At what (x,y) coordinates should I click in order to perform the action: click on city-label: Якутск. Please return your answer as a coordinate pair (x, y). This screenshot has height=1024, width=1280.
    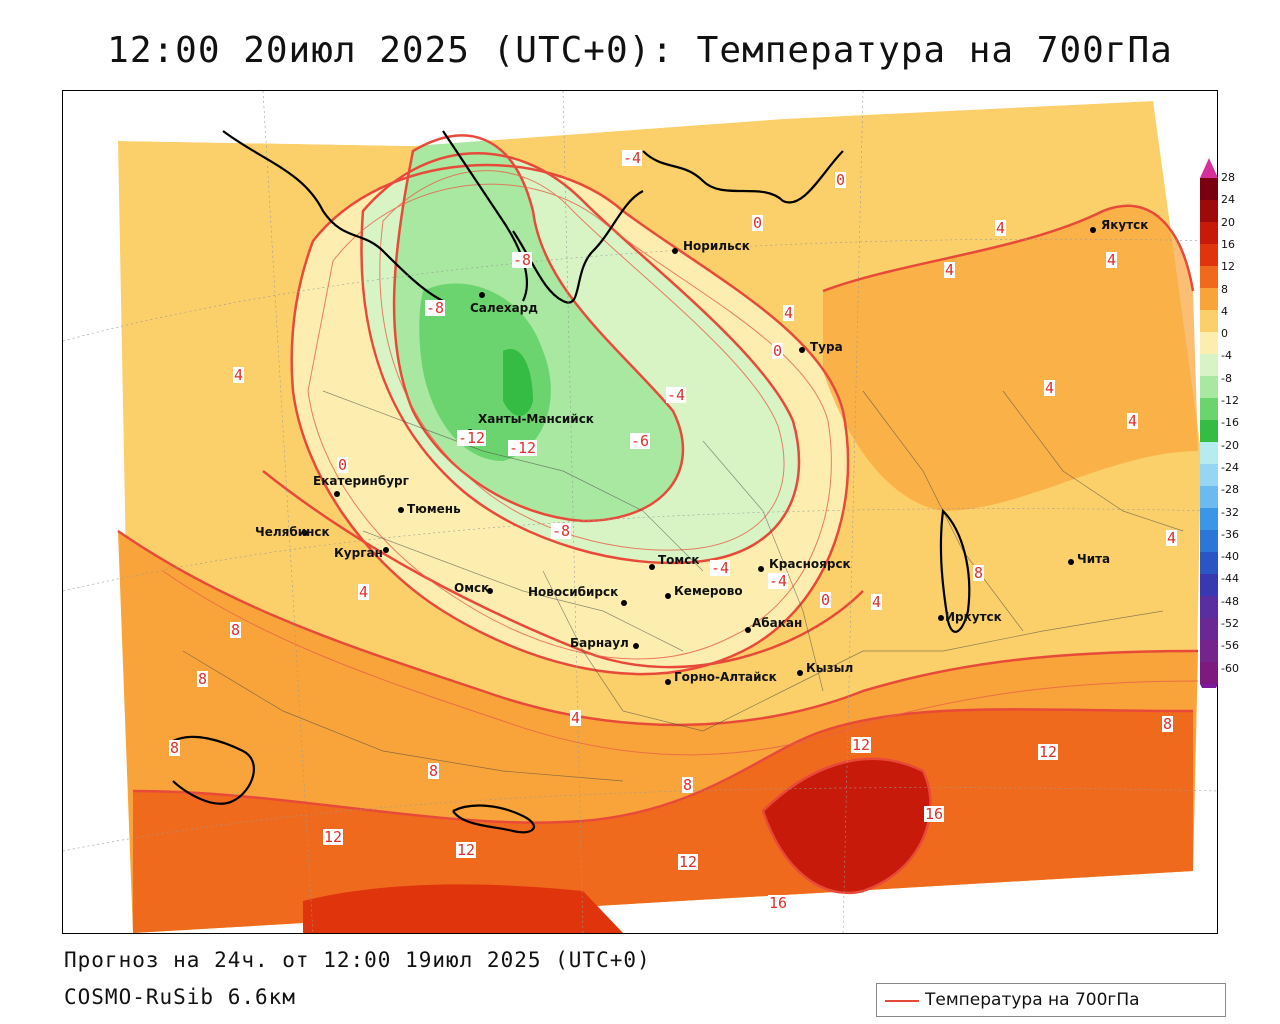
    Looking at the image, I should click on (1125, 225).